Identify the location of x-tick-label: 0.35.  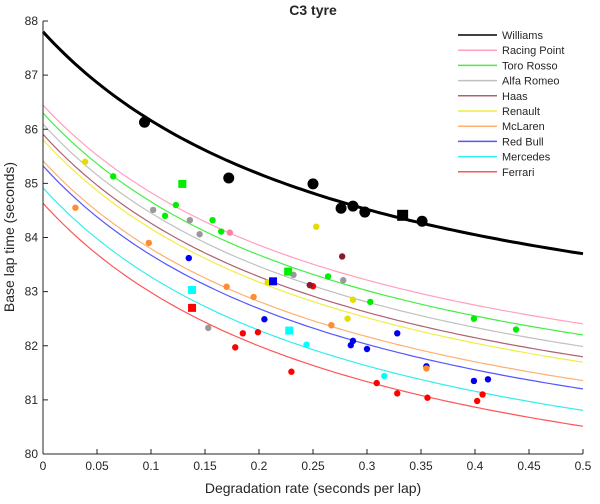
(421, 466).